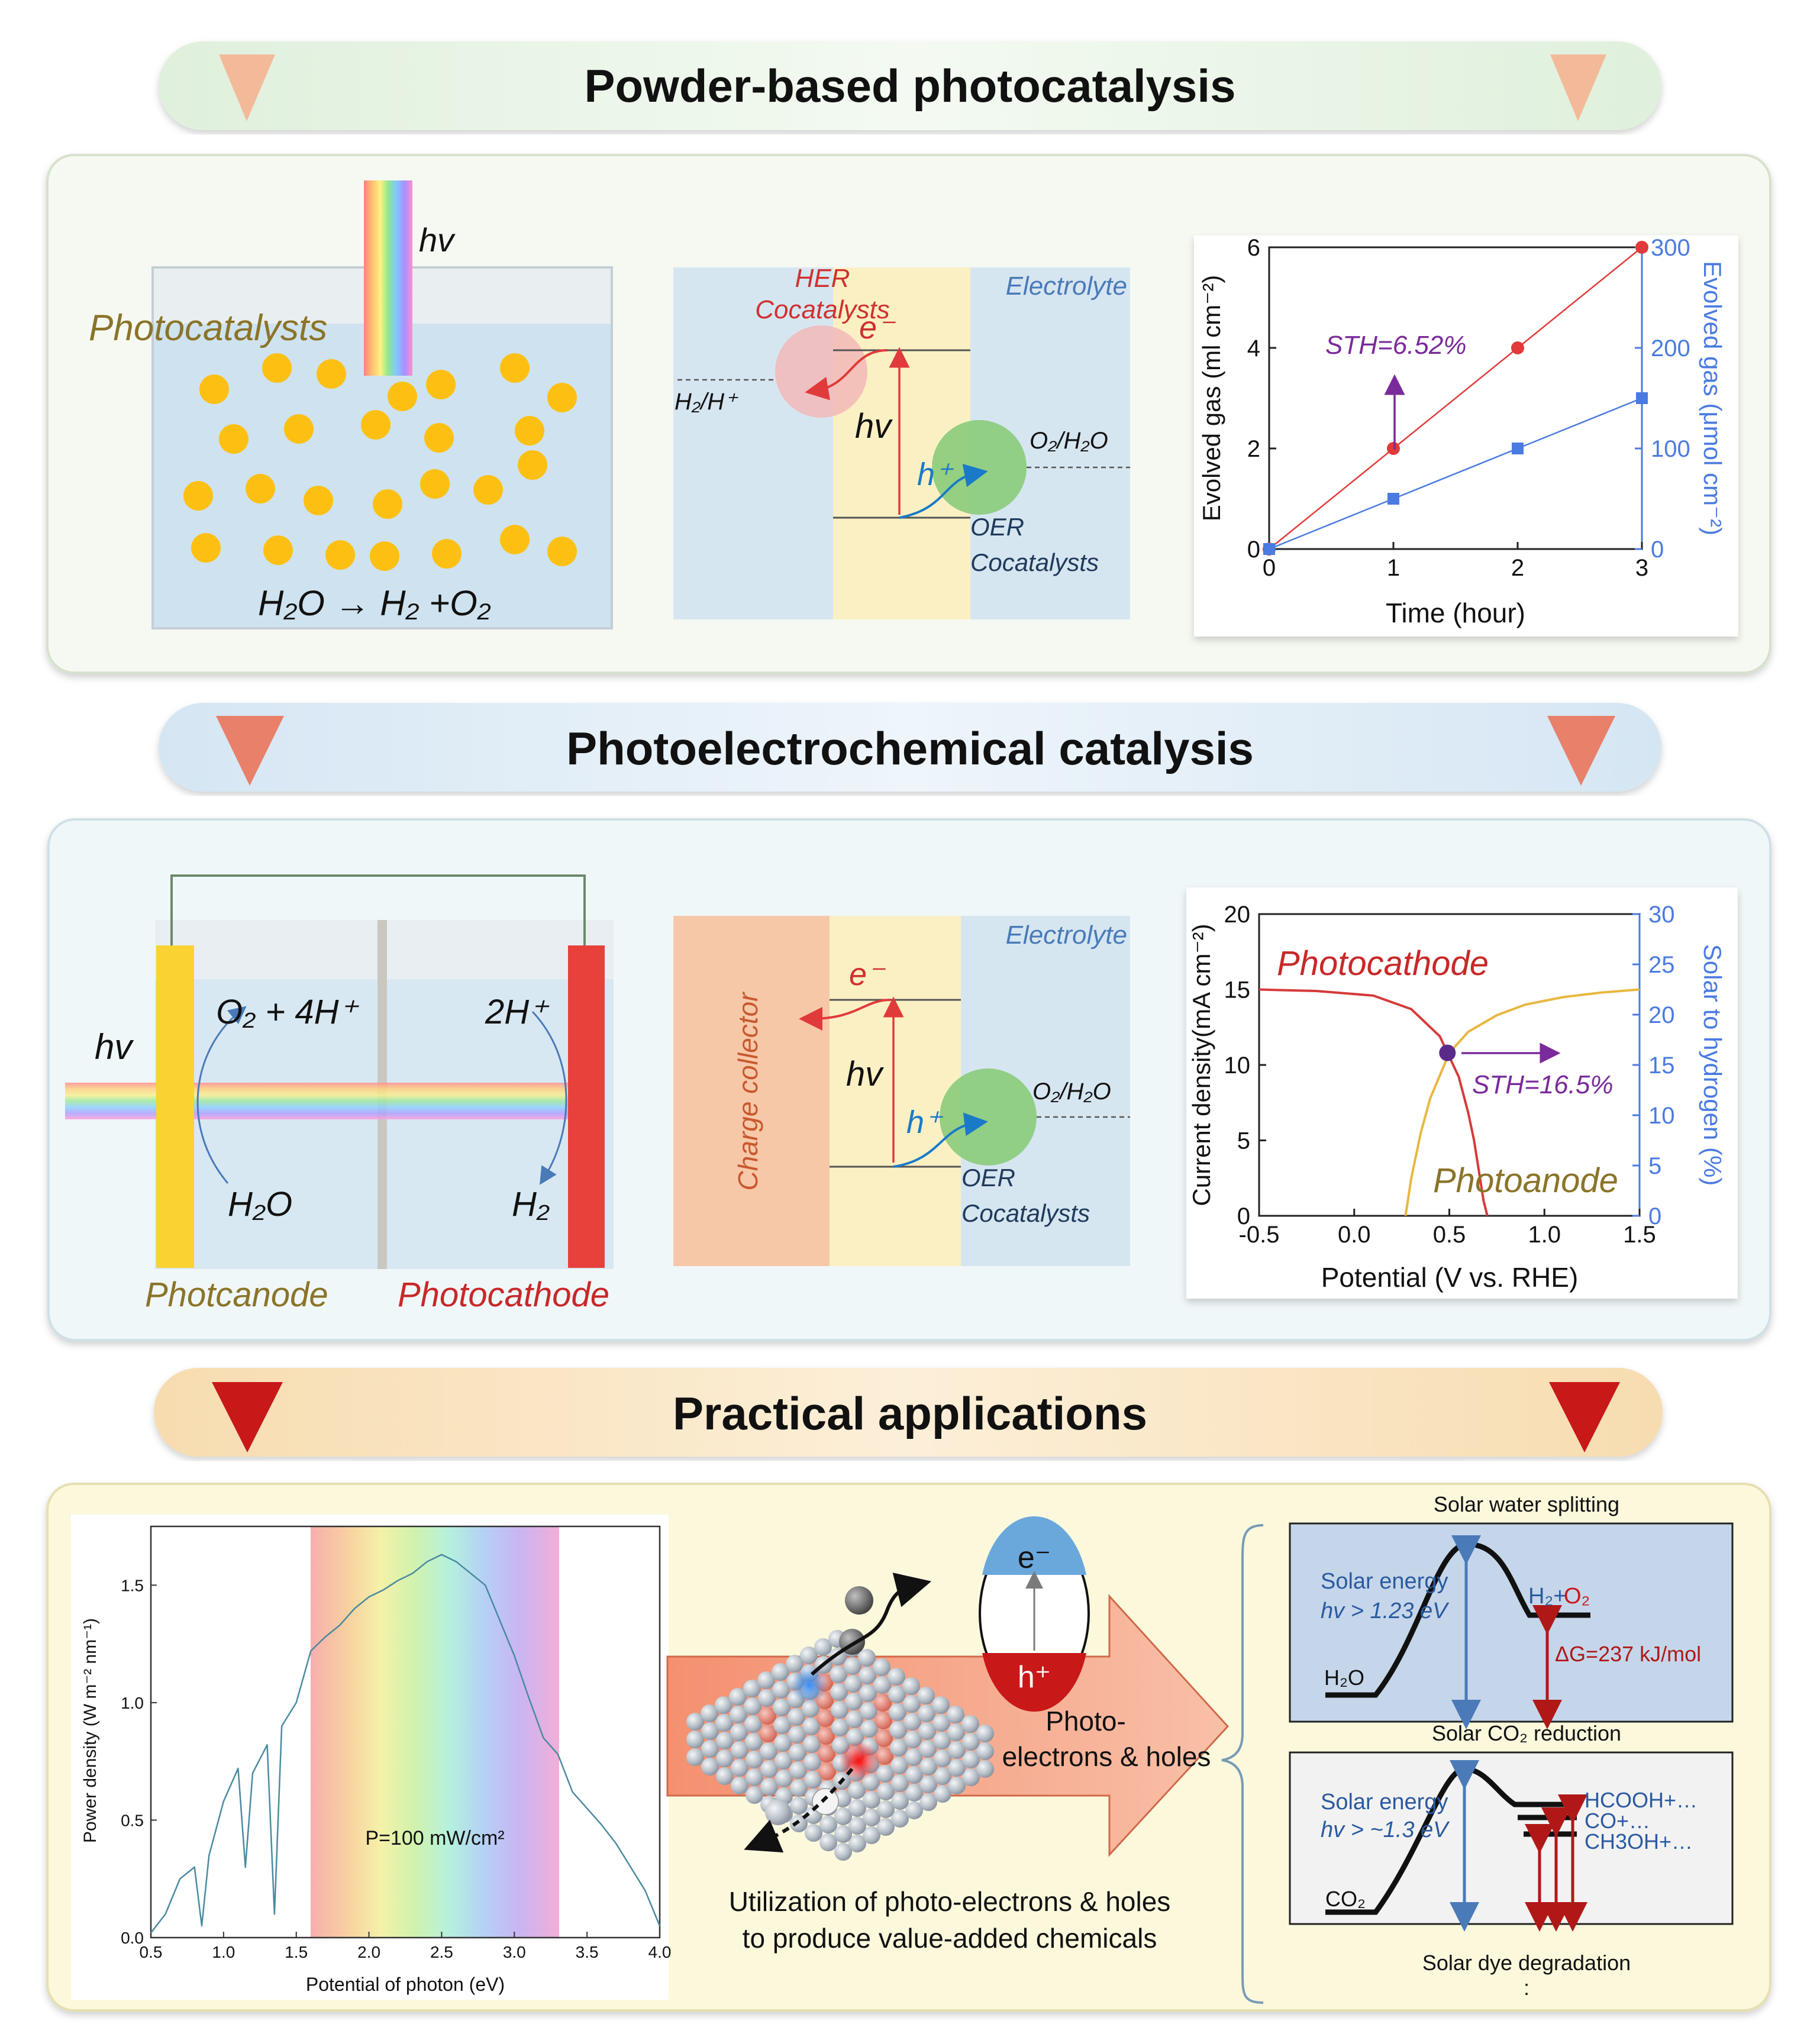 The image size is (1820, 2037). Describe the element at coordinates (878, 328) in the screenshot. I see `electron-label: e⁻` at that location.